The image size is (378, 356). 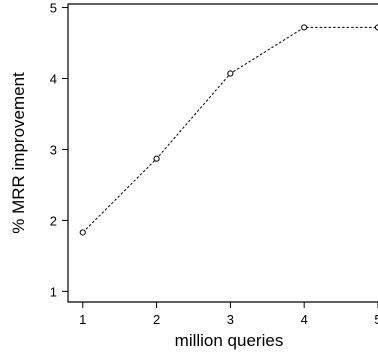 What do you see at coordinates (376, 319) in the screenshot?
I see `x-tick-label: 5` at bounding box center [376, 319].